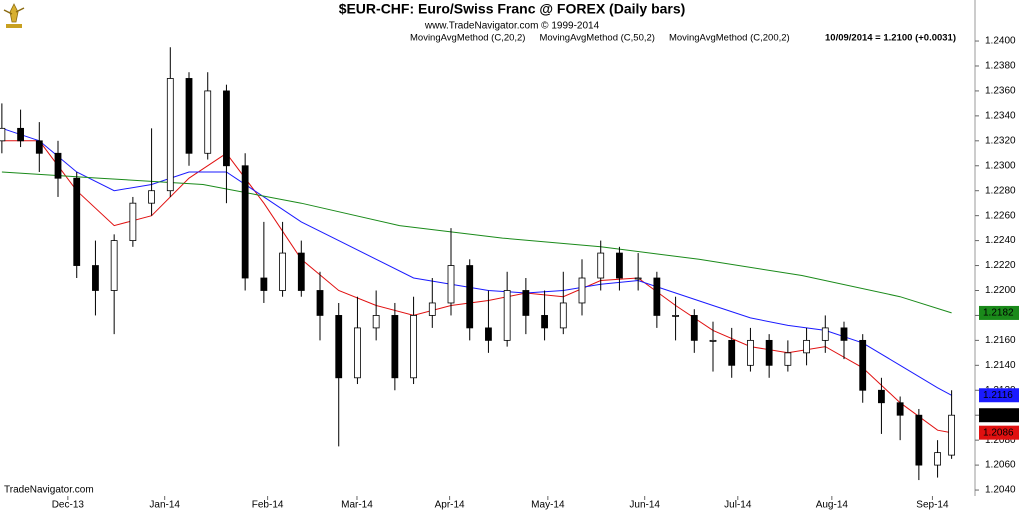  Describe the element at coordinates (512, 26) in the screenshot. I see `chart-subtitle: www.TradeNavigator.com © 1999-2014` at that location.